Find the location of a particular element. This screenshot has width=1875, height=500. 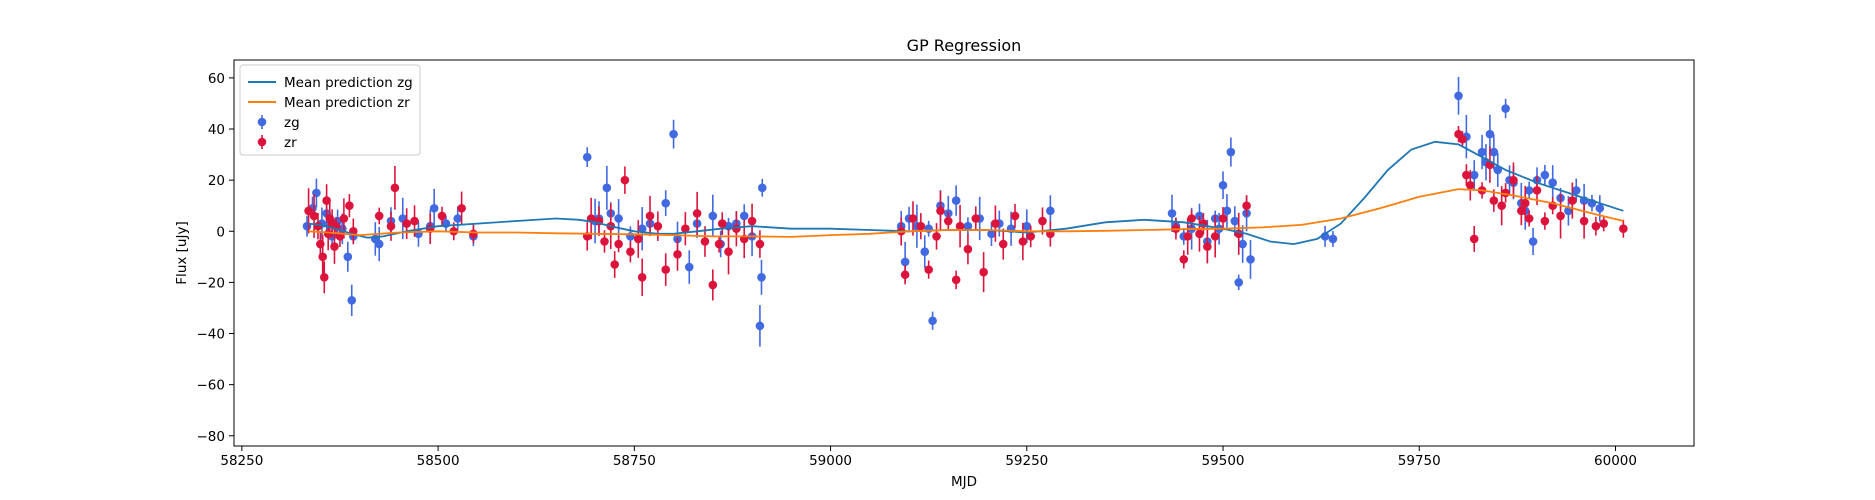

y-tick-label: −20 is located at coordinates (211, 283).